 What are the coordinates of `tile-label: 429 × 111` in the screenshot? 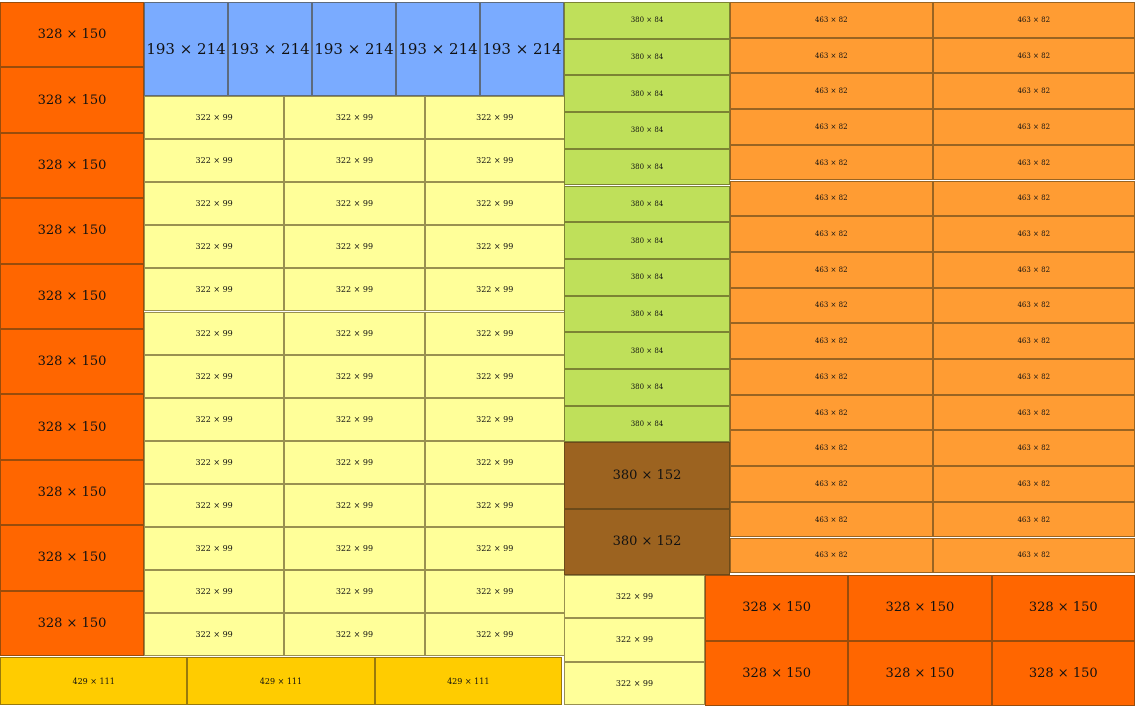 It's located at (468, 681).